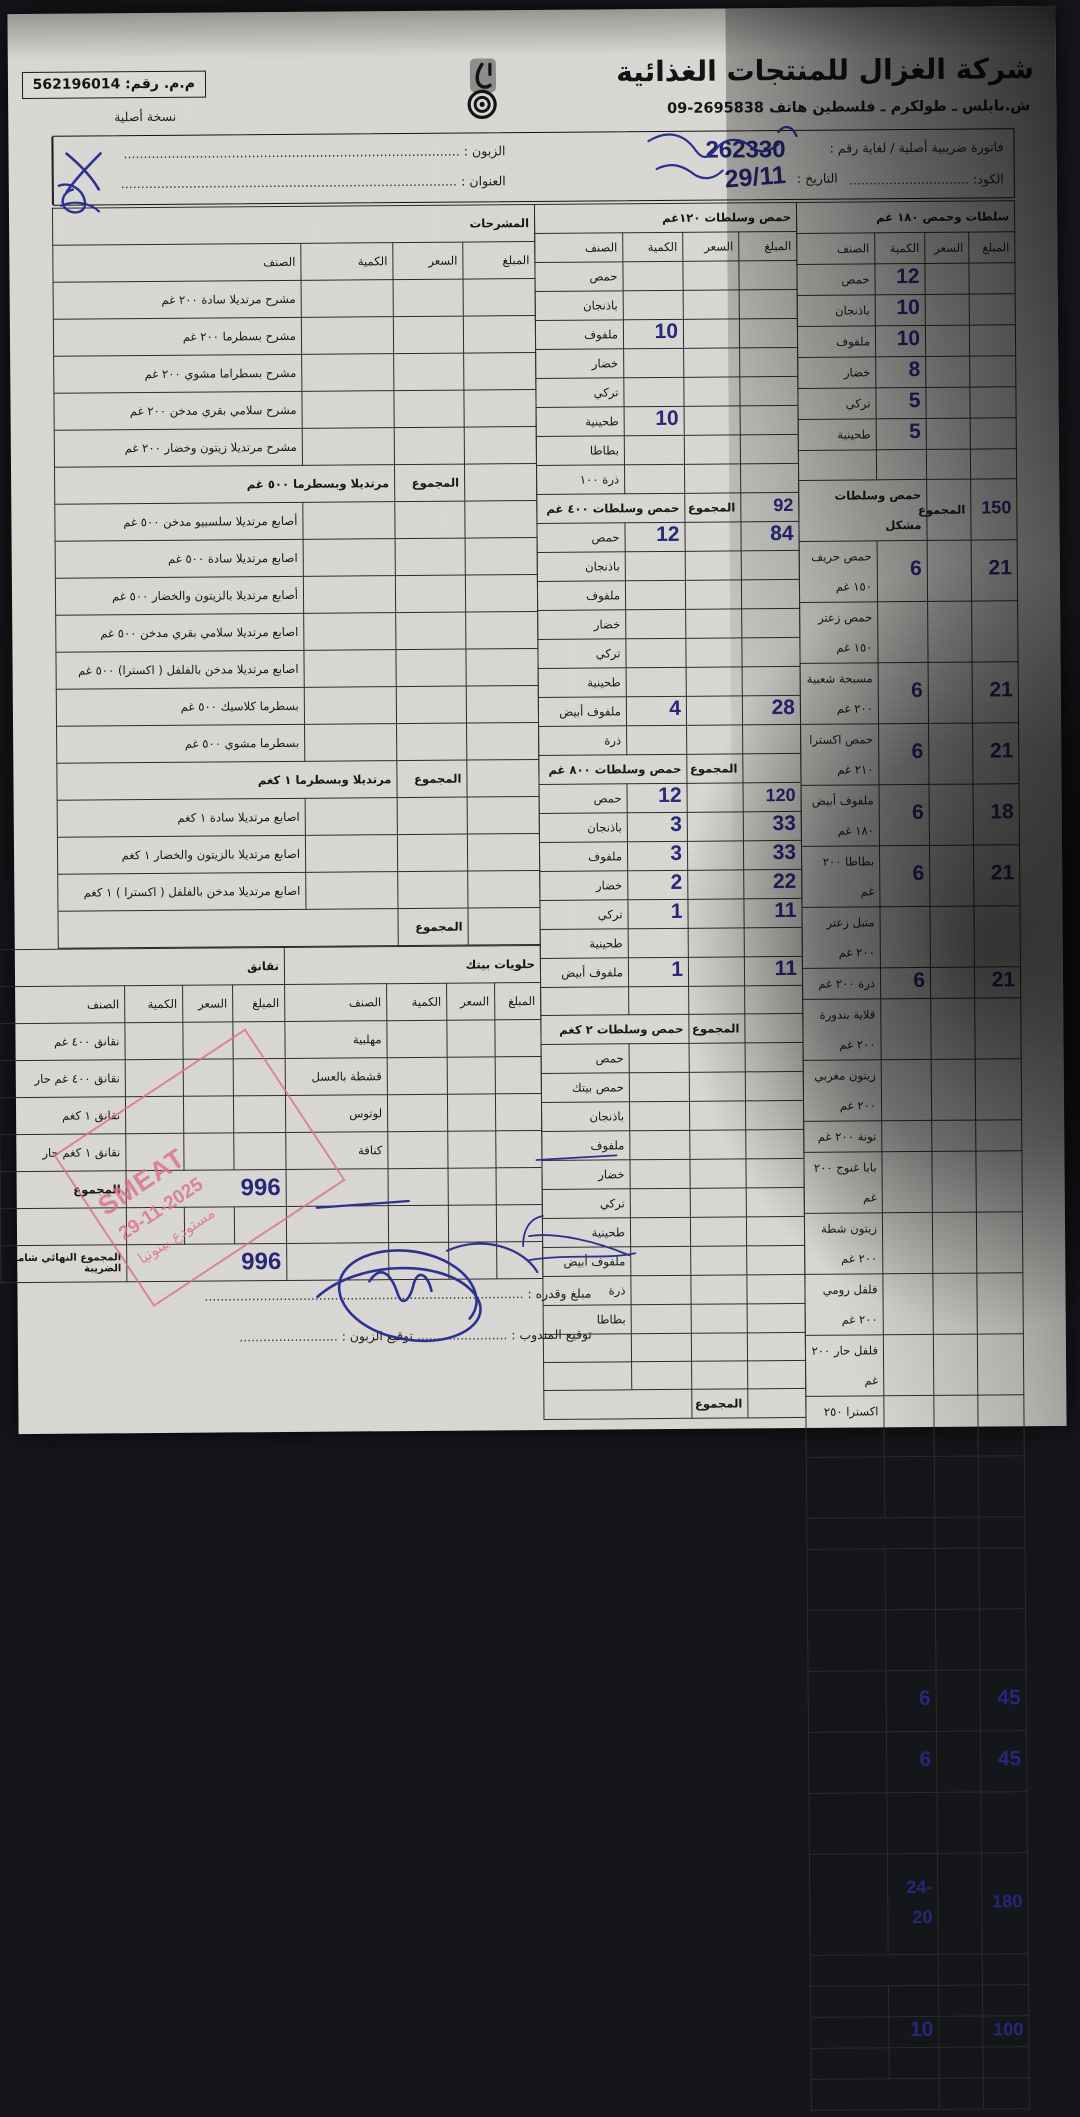 The height and width of the screenshot is (2117, 1080). I want to click on table-row: فلفل حار ٢٠٠ غم, so click(915, 1365).